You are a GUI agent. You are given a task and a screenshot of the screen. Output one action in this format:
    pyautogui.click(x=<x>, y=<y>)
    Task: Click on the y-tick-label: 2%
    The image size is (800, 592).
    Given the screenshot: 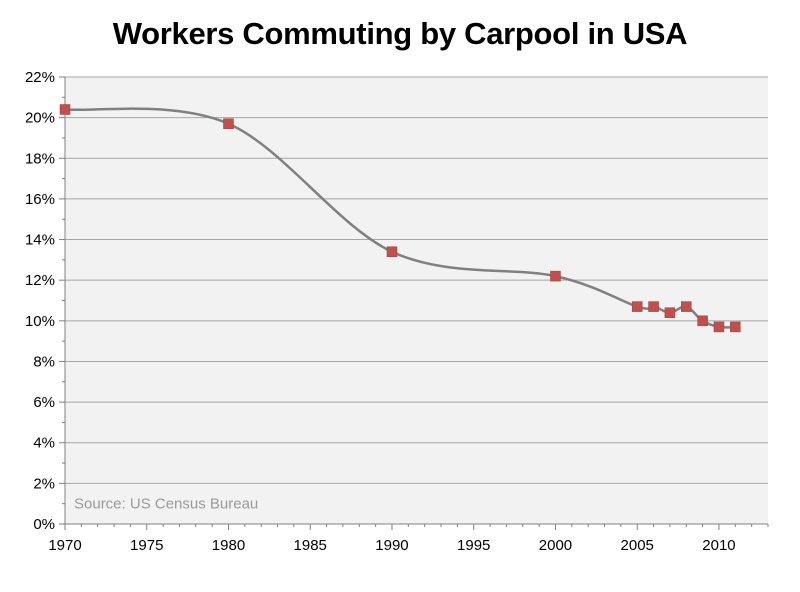 What is the action you would take?
    pyautogui.click(x=44, y=483)
    